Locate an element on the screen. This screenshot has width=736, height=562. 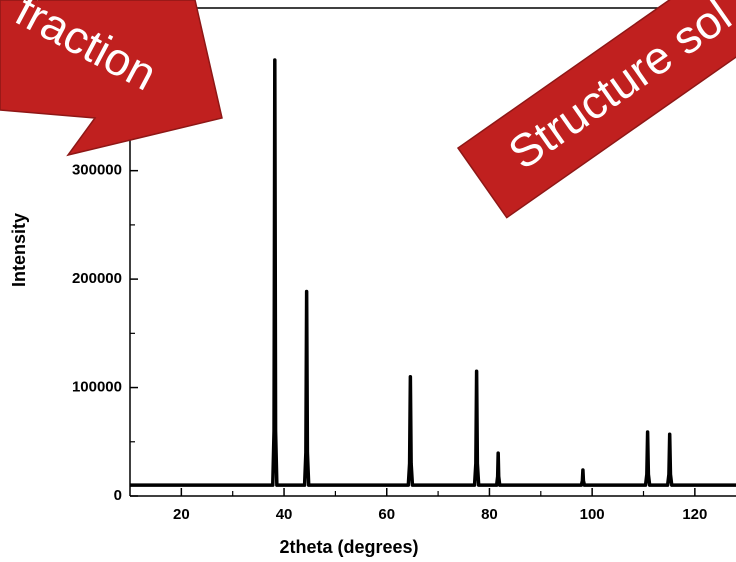
y-tick-label: 0 is located at coordinates (118, 495).